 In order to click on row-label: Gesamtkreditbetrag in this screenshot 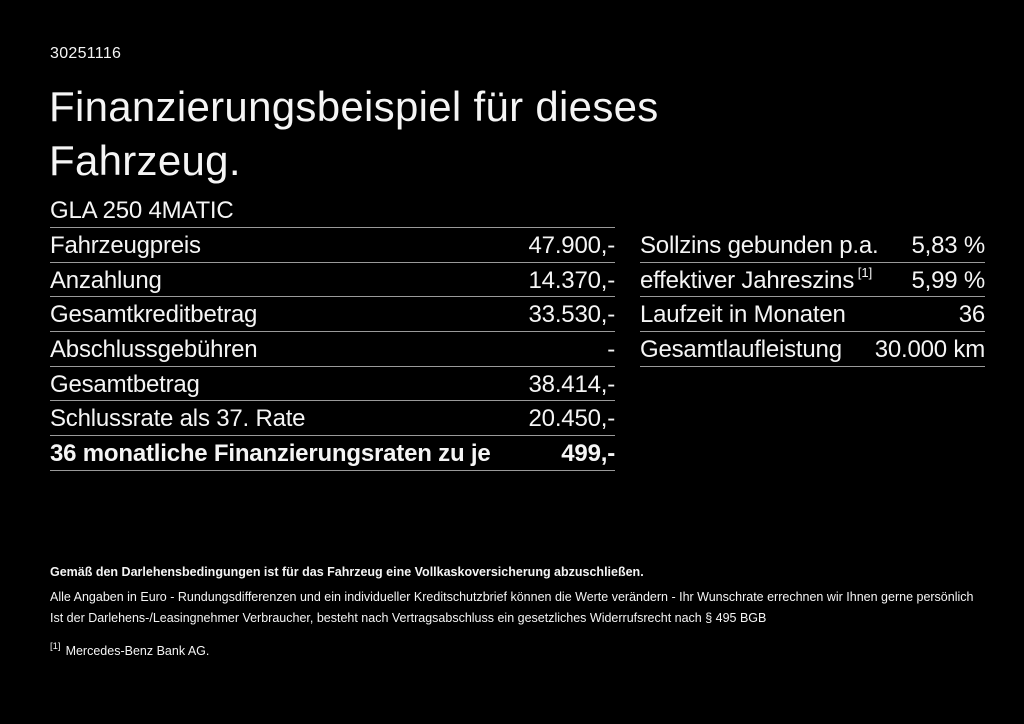, I will do `click(154, 315)`.